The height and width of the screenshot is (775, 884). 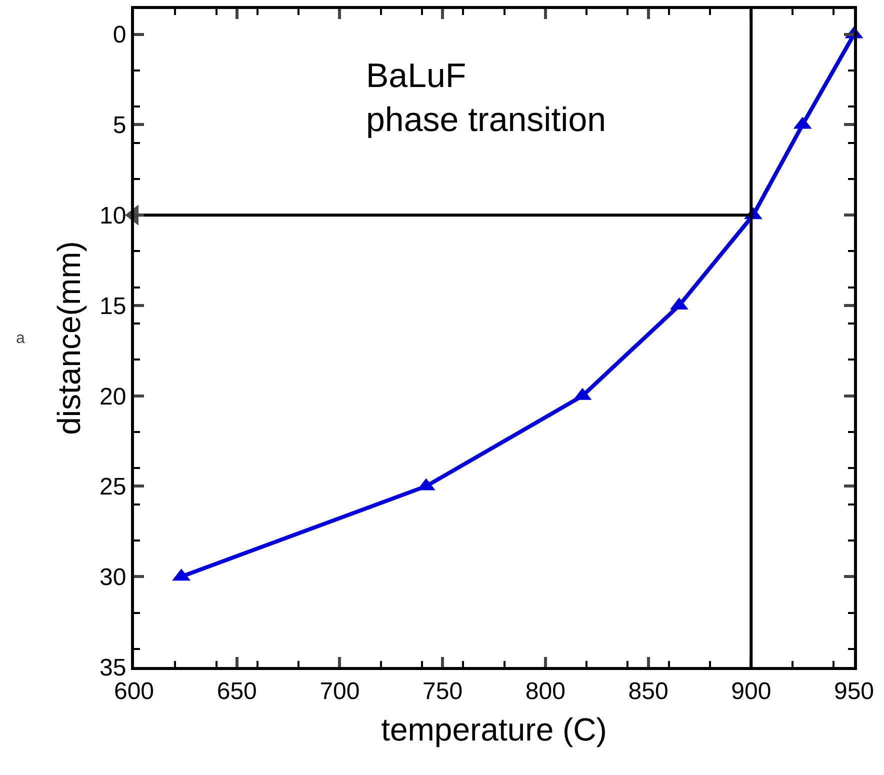 I want to click on y-tick-label: 30, so click(x=112, y=578).